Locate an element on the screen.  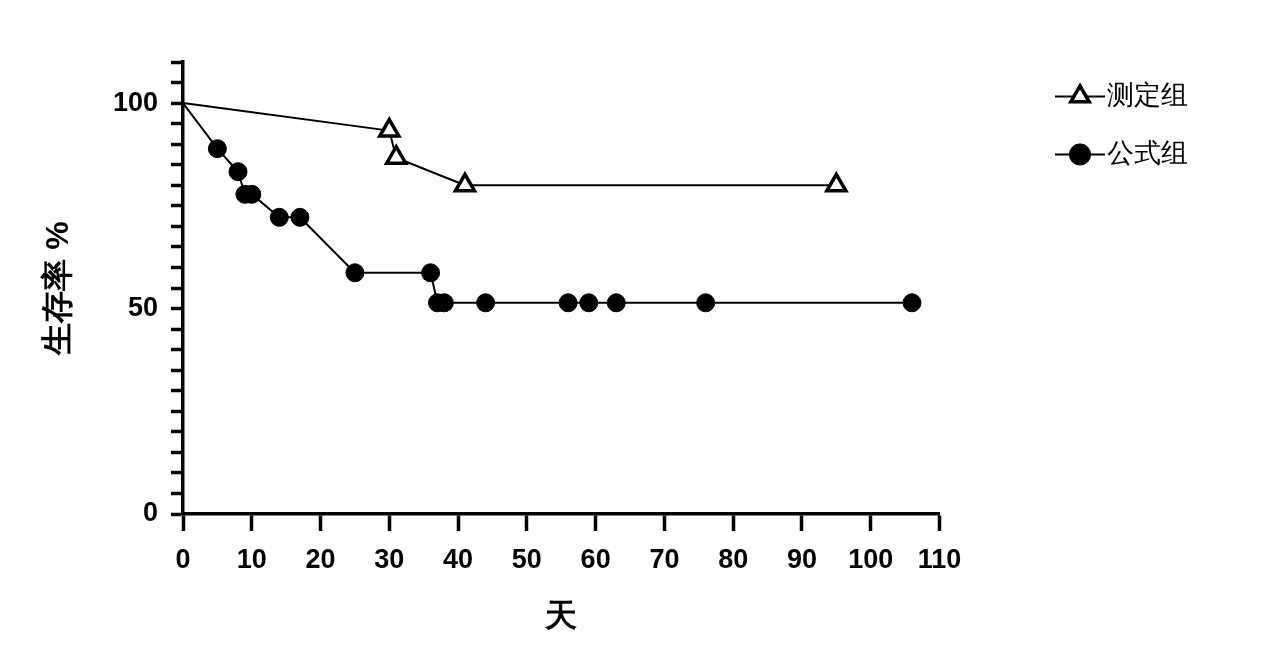
y-axis-title: 生存率 % is located at coordinates (57, 288).